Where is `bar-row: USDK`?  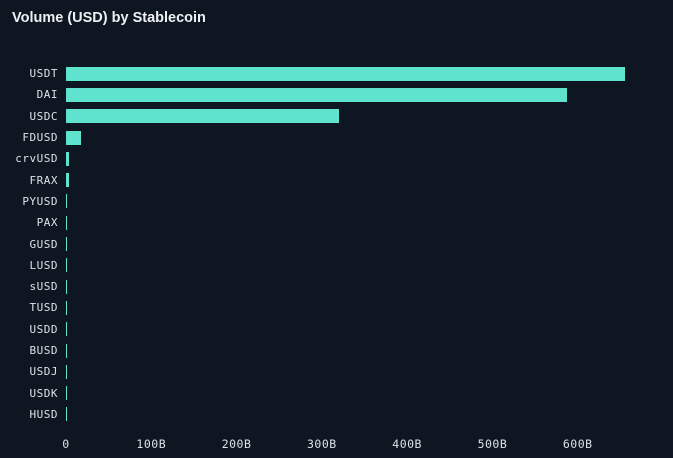 bar-row: USDK is located at coordinates (335, 392).